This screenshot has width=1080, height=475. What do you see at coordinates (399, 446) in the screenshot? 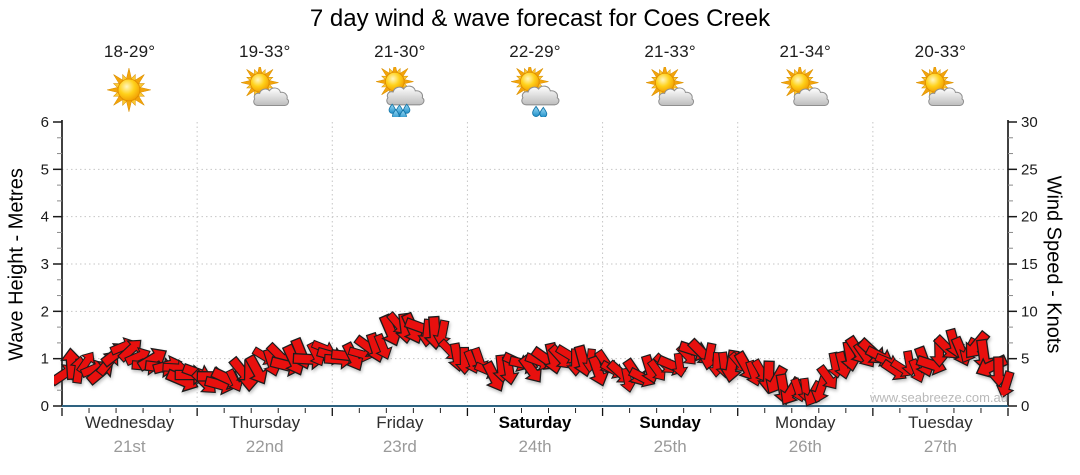
I see `day-date-label: 23rd` at bounding box center [399, 446].